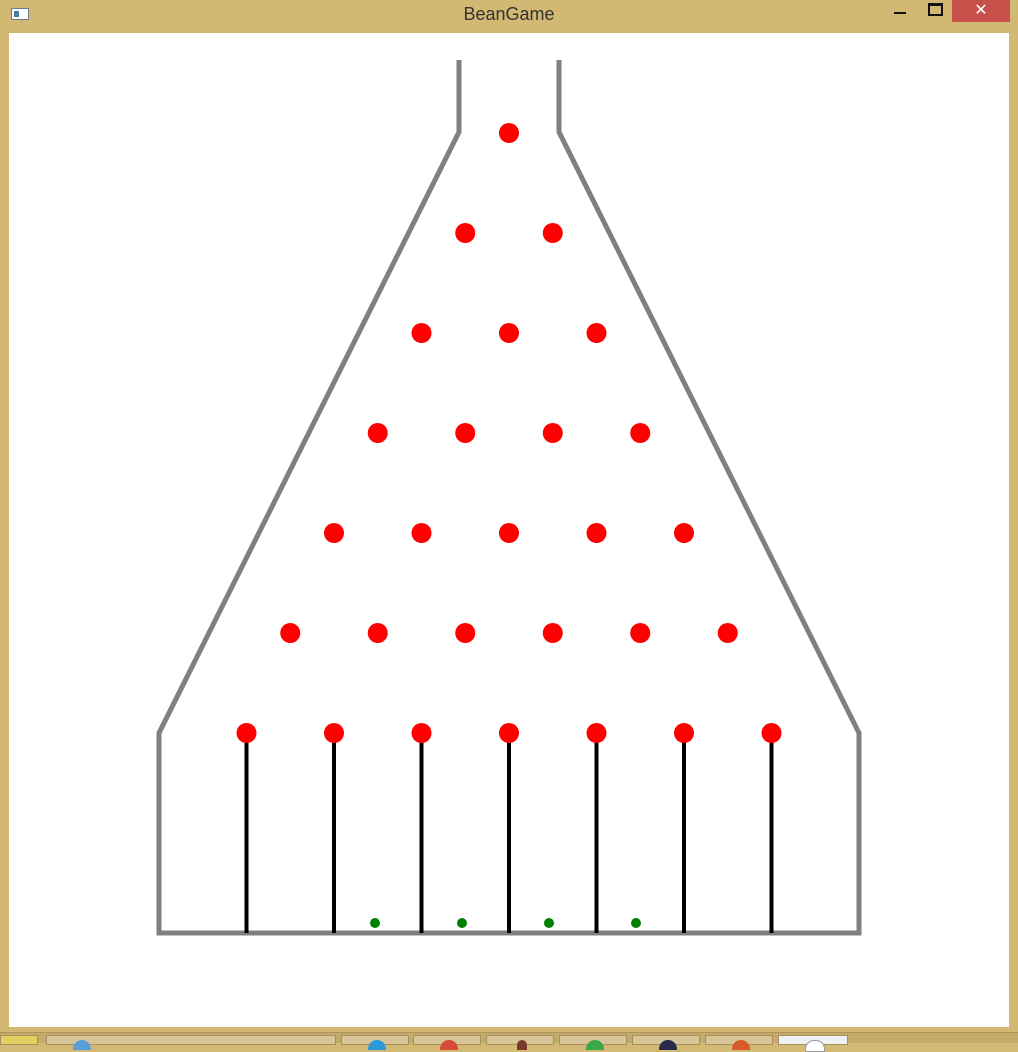 This screenshot has width=1018, height=1052. I want to click on taskbar-item-beangame, so click(813, 1043).